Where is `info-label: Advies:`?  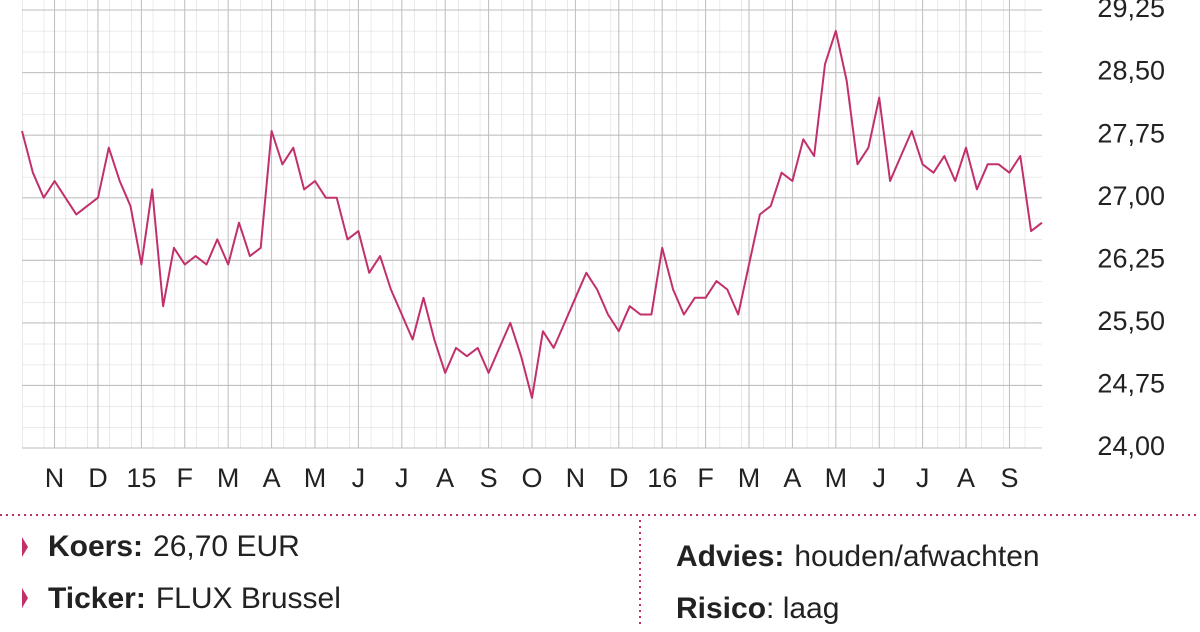
info-label: Advies: is located at coordinates (730, 556).